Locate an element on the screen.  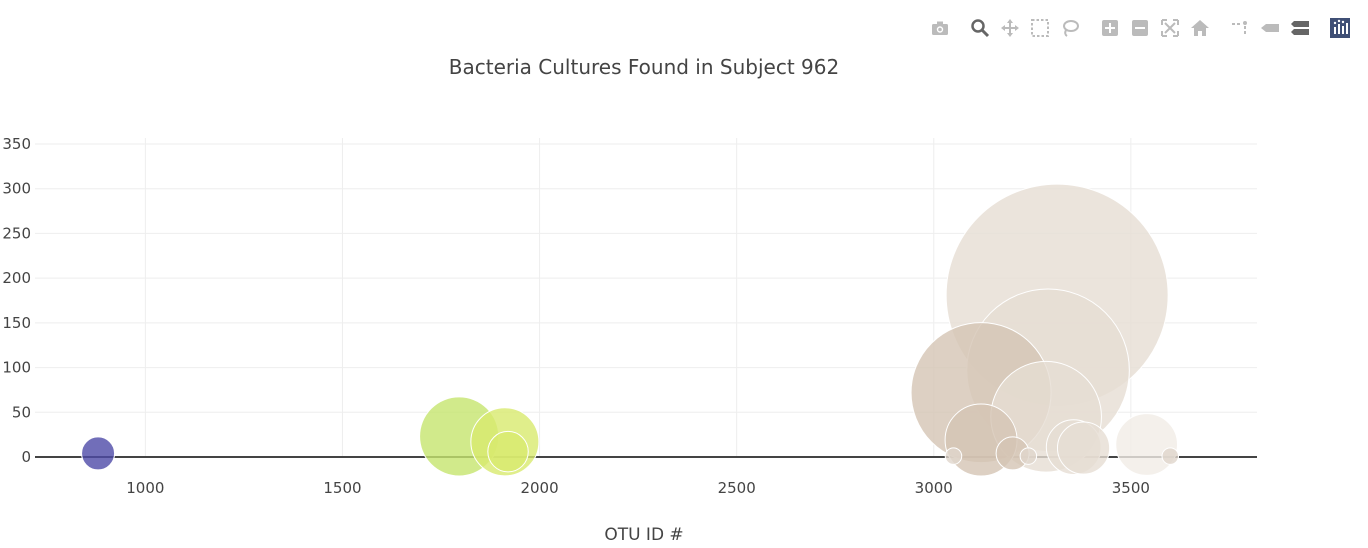
x-tick-label: 2000 is located at coordinates (539, 488).